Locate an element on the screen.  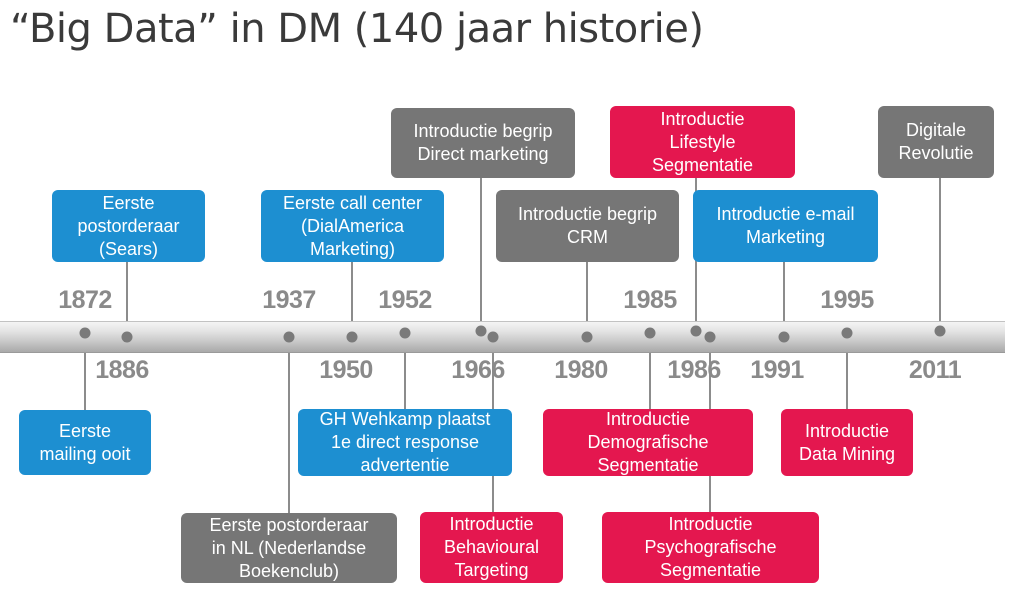
timeline-dot-1937 is located at coordinates (289, 337).